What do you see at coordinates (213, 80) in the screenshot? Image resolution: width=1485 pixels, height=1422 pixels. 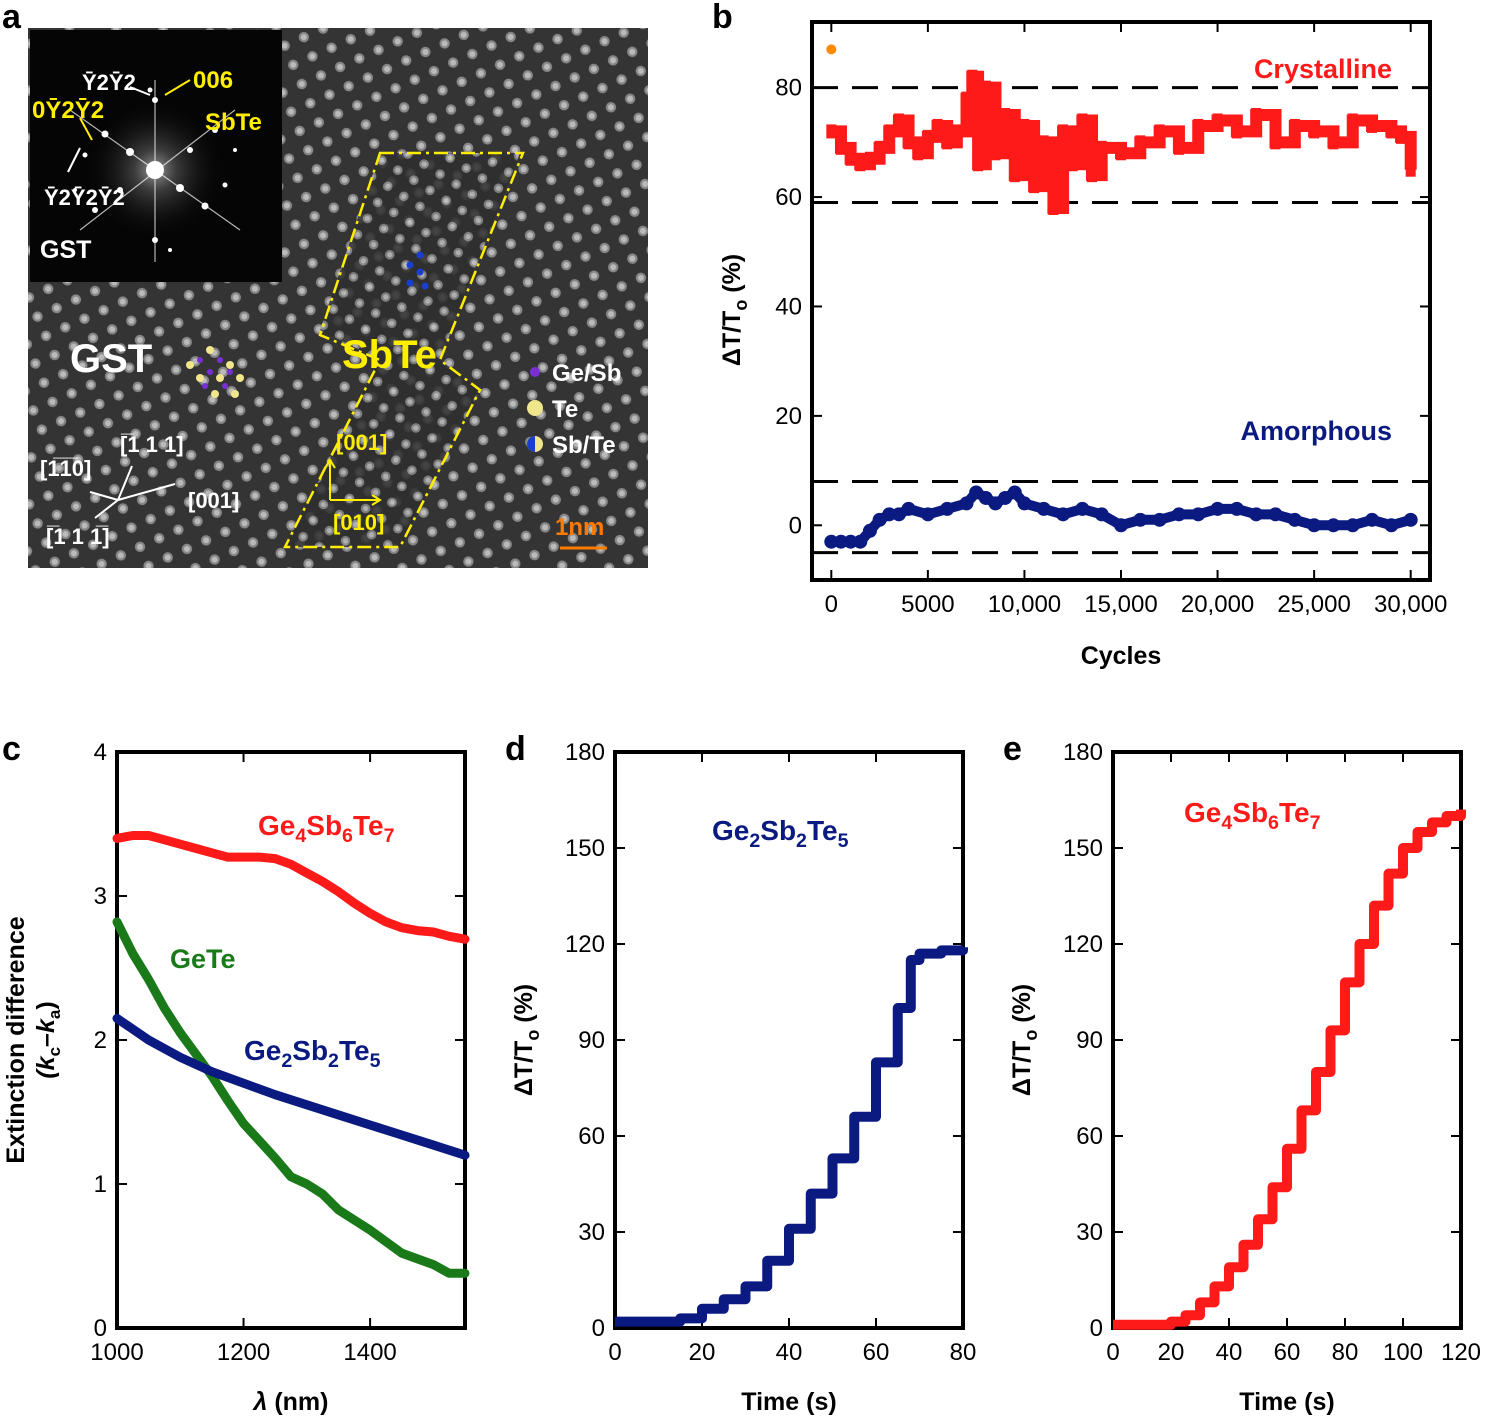 I see `fft-spot-label-006: 006` at bounding box center [213, 80].